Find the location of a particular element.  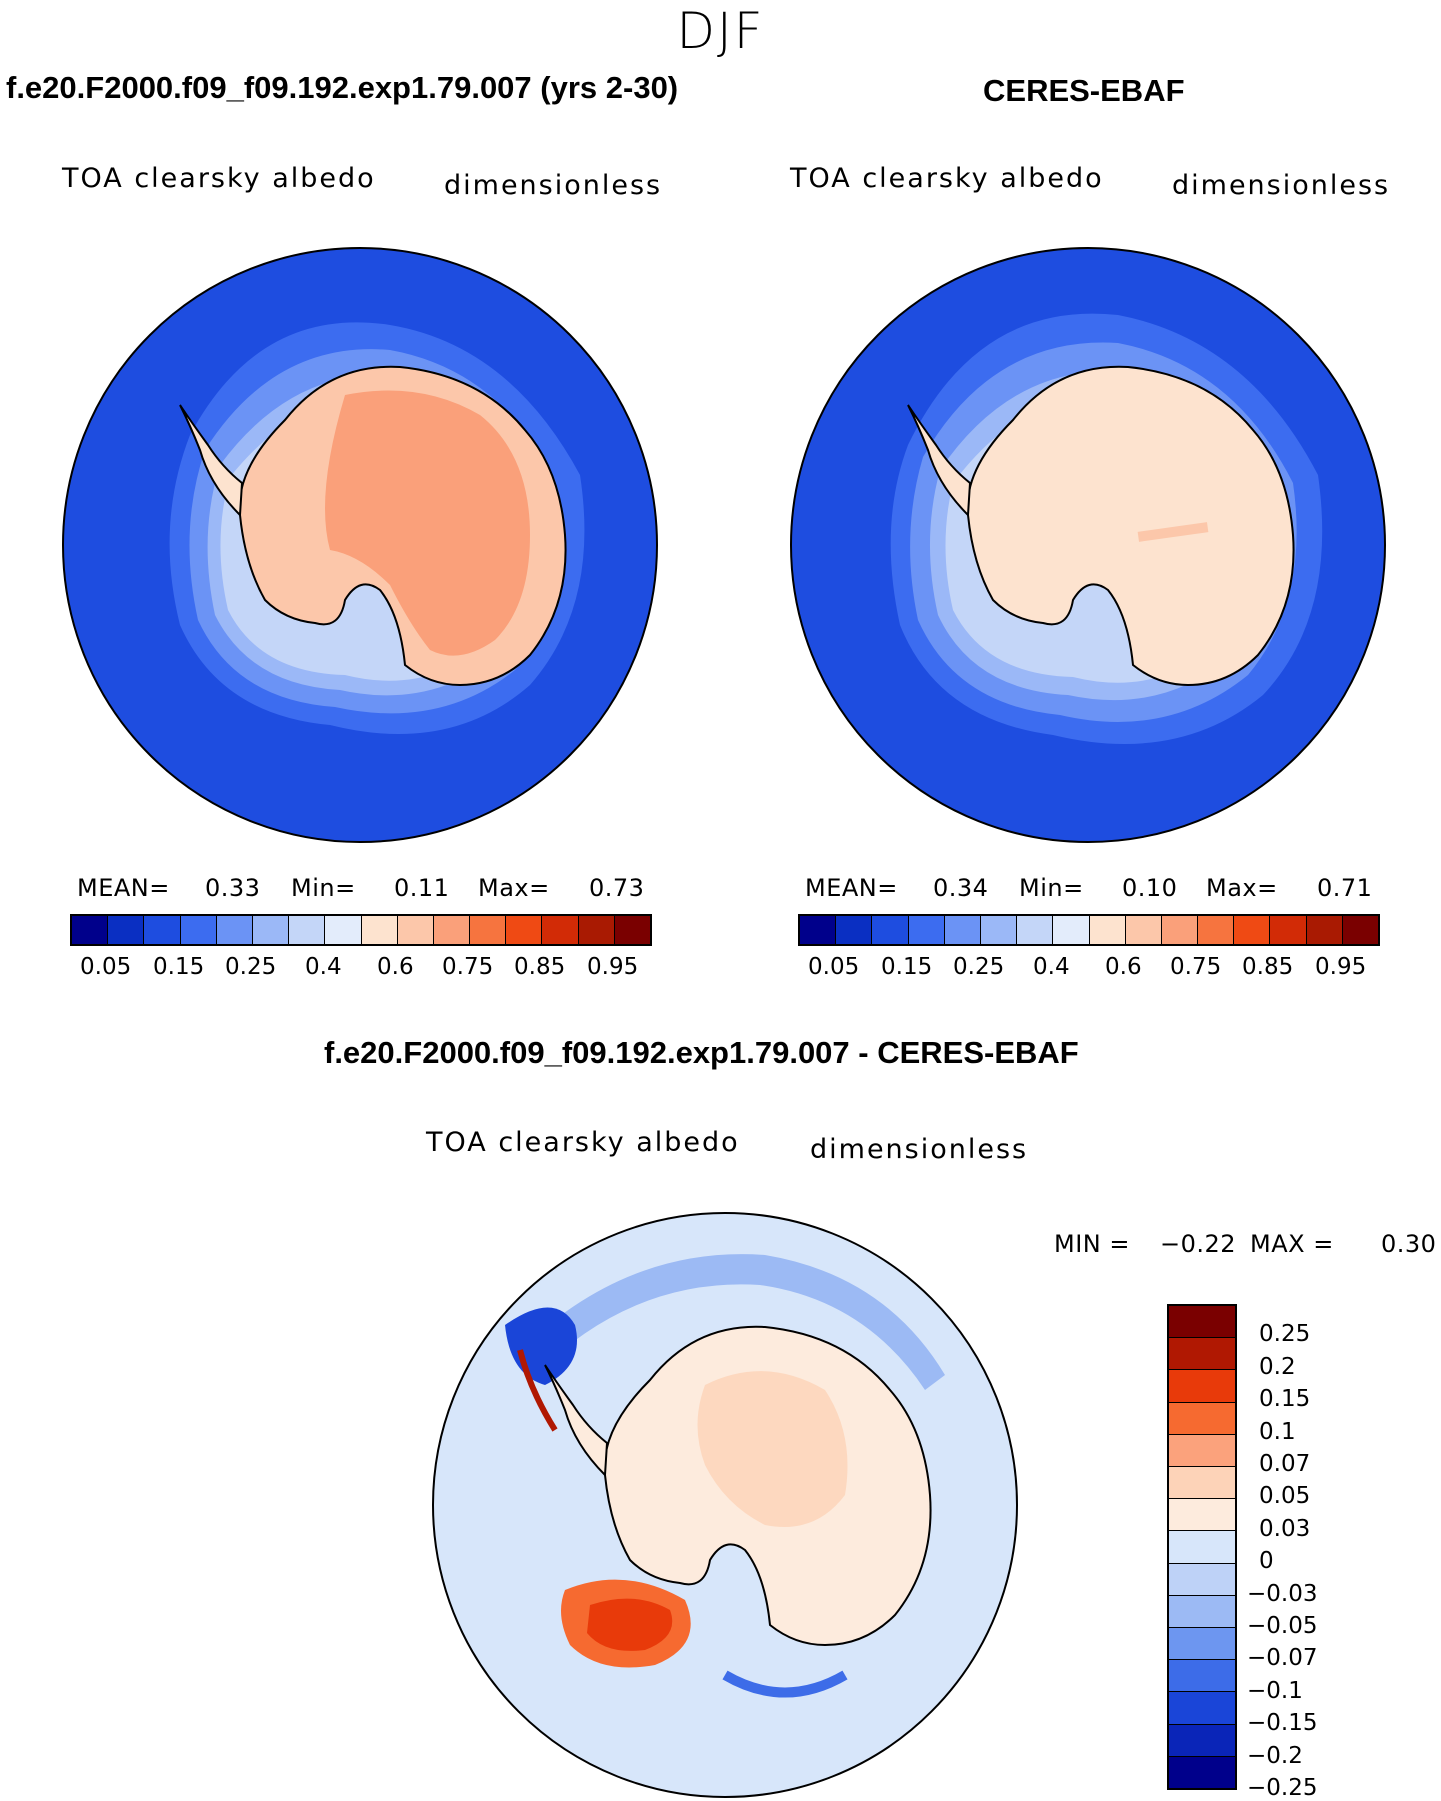

diff-colorbar is located at coordinates (1202, 1547).